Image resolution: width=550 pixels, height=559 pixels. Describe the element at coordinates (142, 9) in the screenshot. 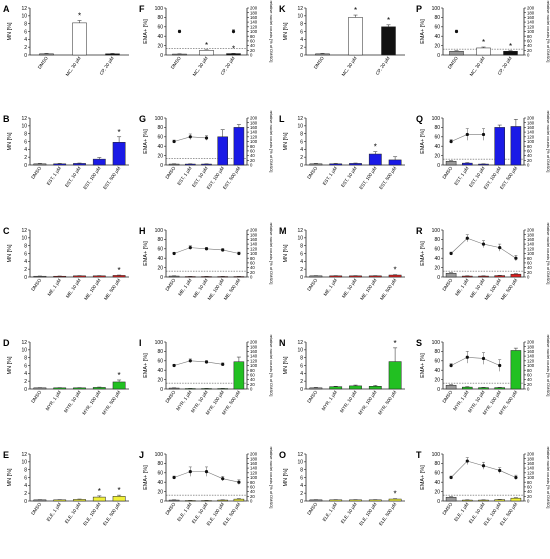

I see `panel-letter: F` at that location.